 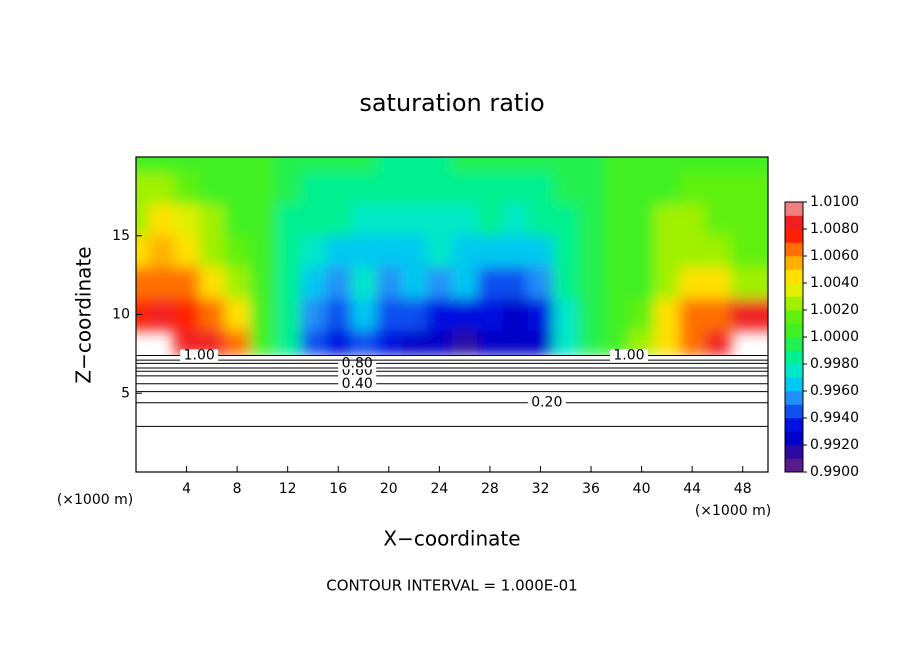 I want to click on colorbar-label: 1.0060, so click(x=834, y=256).